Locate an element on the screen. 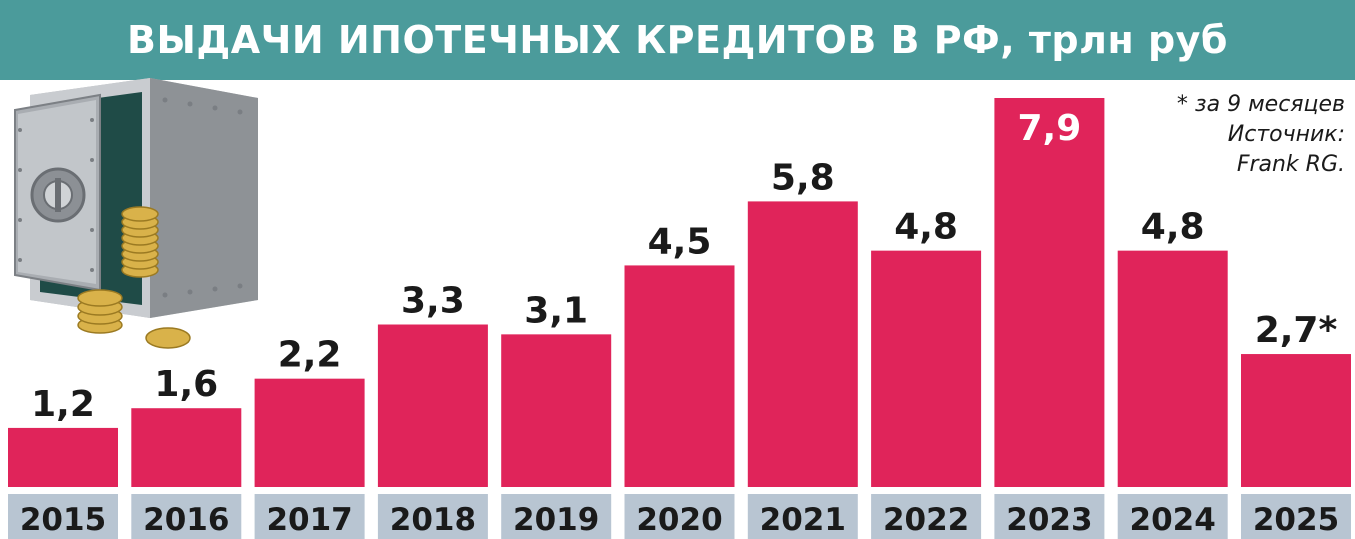  year-label-2024: 2024 is located at coordinates (1173, 520).